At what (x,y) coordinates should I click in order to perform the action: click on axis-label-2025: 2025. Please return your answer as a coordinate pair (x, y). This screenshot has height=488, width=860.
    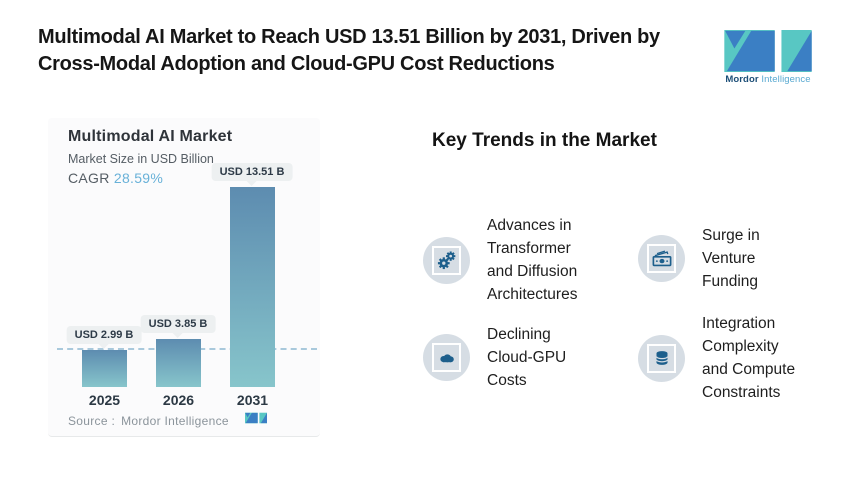
    Looking at the image, I should click on (104, 400).